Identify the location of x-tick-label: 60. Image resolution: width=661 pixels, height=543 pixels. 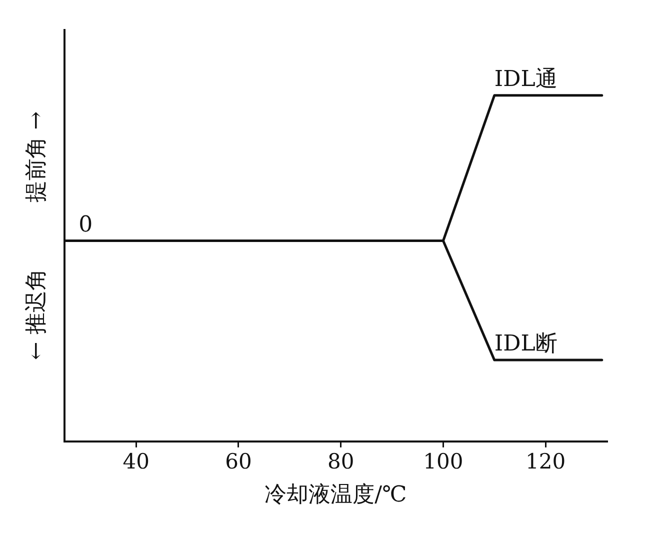
(238, 461).